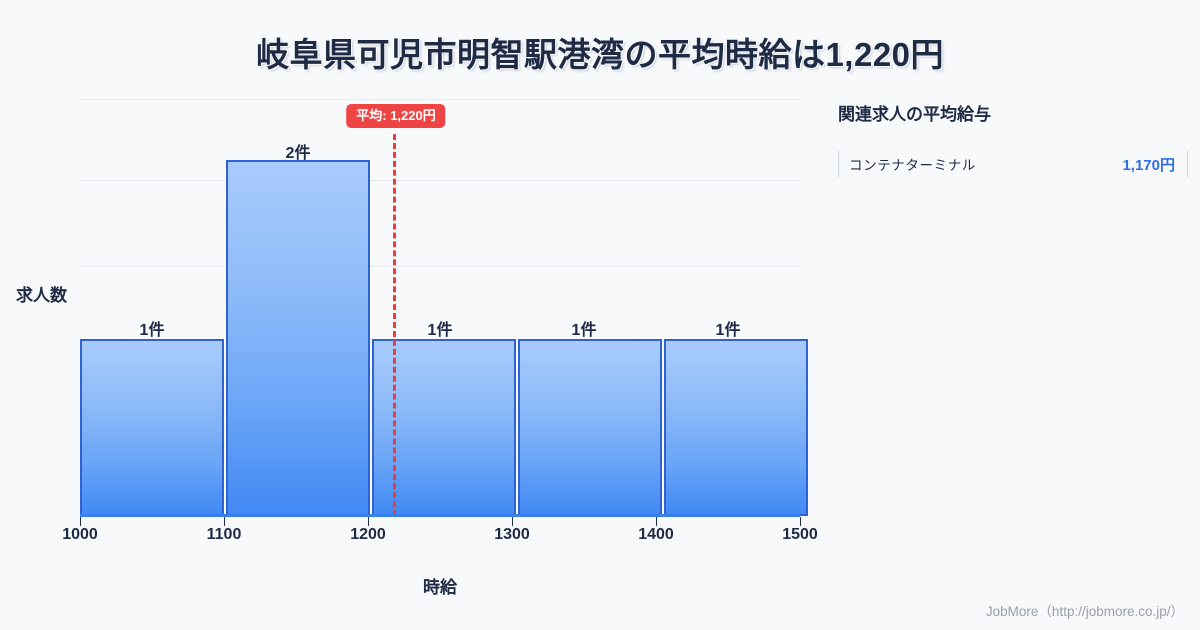 Image resolution: width=1200 pixels, height=630 pixels. I want to click on y-axis-title: 求人数, so click(41, 295).